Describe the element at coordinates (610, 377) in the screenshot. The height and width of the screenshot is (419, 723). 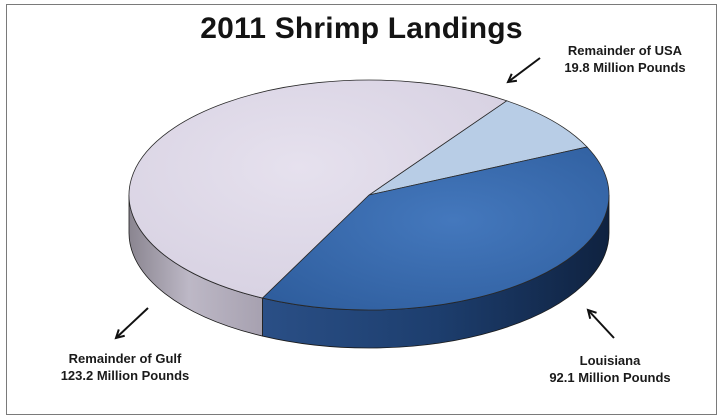
I see `label-louisiana-value: 92.1 Million Pounds` at that location.